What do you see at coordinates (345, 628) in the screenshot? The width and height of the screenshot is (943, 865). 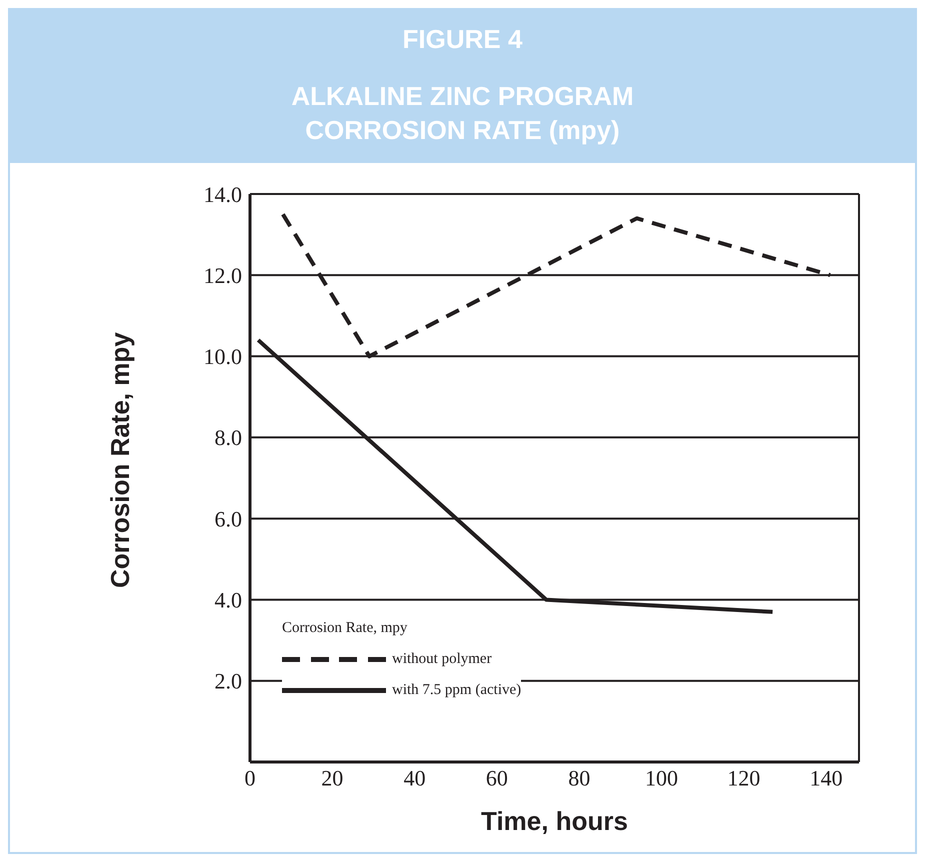 I see `legend-title: Corrosion Rate, mpy` at bounding box center [345, 628].